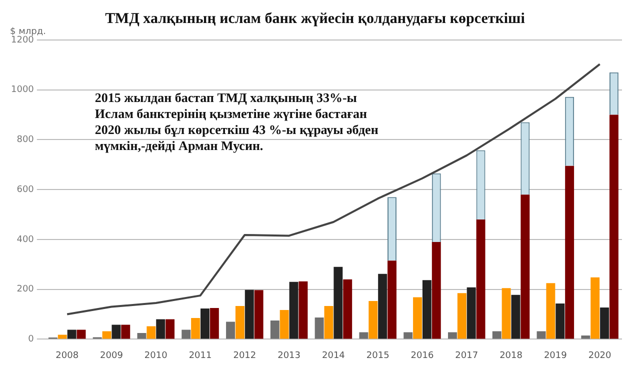  Describe the element at coordinates (25, 239) in the screenshot. I see `y-tick-label: 400` at that location.